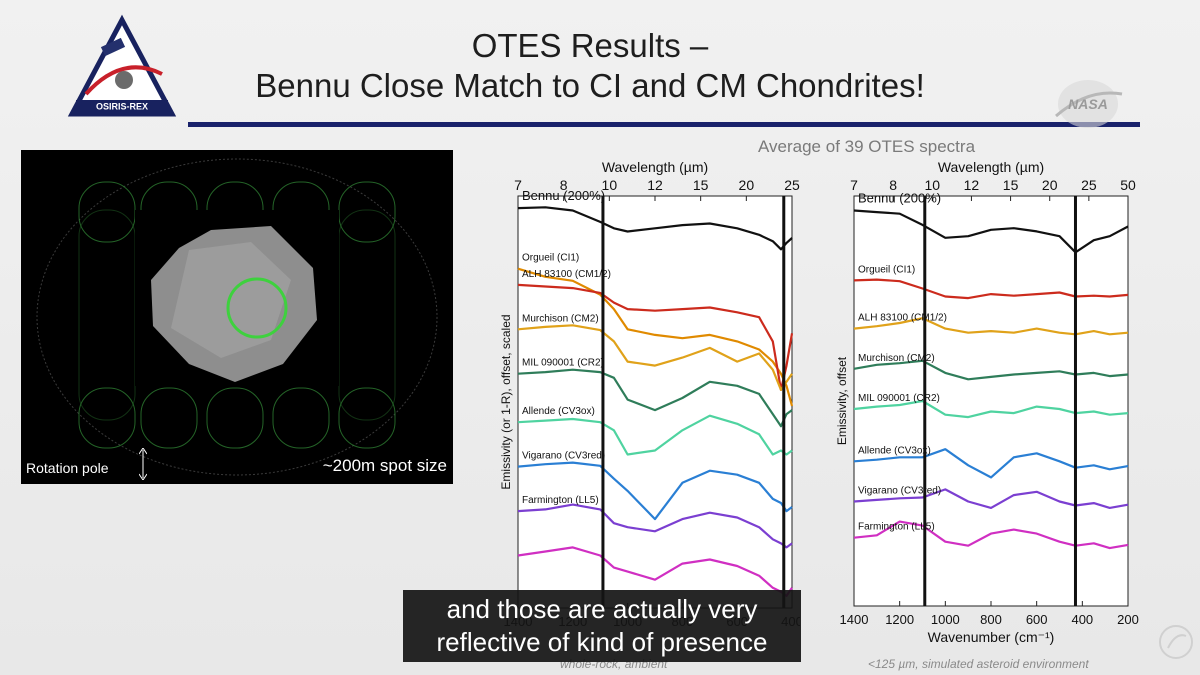 This screenshot has height=675, width=1200. I want to click on spot-size-label: ~200m spot size, so click(384, 465).